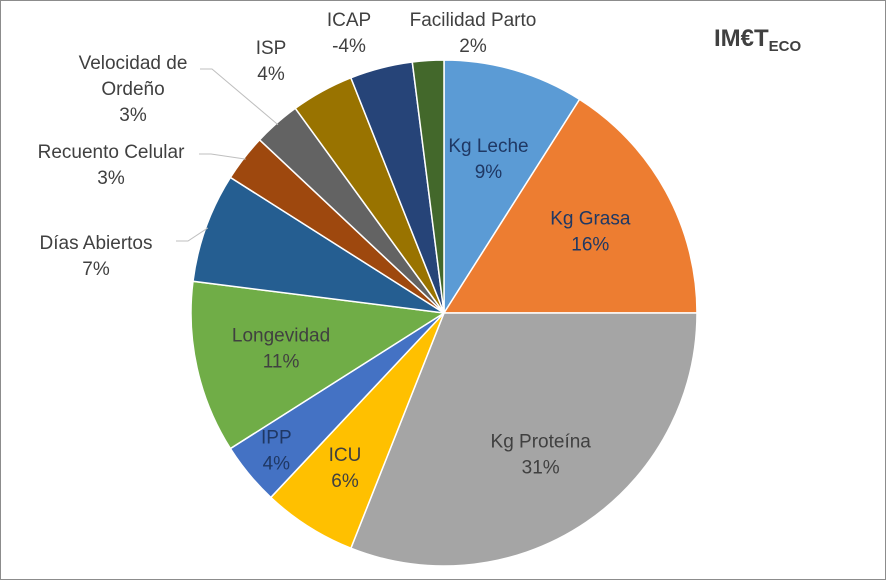  What do you see at coordinates (489, 172) in the screenshot?
I see `slice-percent: 9%` at bounding box center [489, 172].